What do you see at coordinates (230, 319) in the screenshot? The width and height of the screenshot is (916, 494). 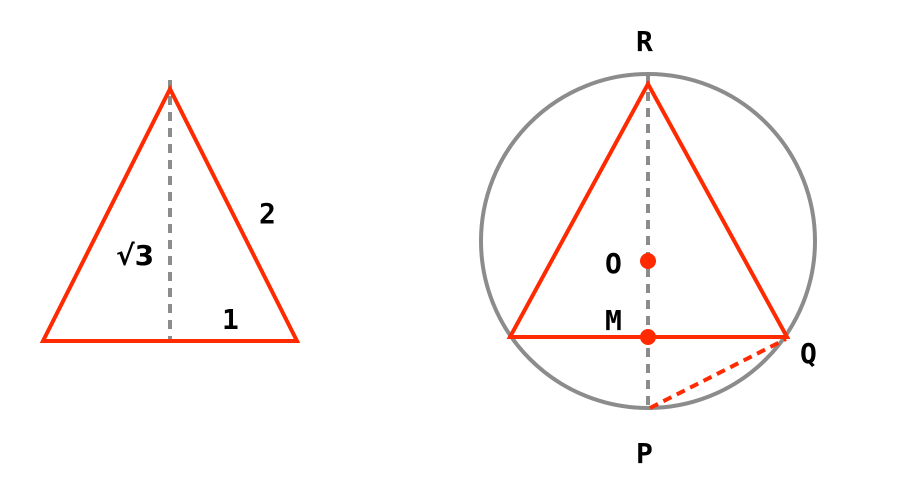 I see `half-base-label: 1` at bounding box center [230, 319].